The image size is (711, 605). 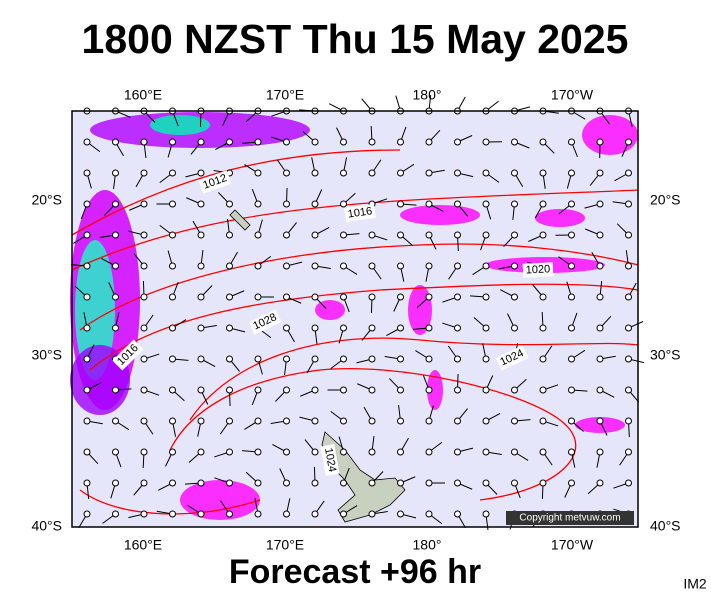 What do you see at coordinates (46, 200) in the screenshot?
I see `lat-label-left: 20°S` at bounding box center [46, 200].